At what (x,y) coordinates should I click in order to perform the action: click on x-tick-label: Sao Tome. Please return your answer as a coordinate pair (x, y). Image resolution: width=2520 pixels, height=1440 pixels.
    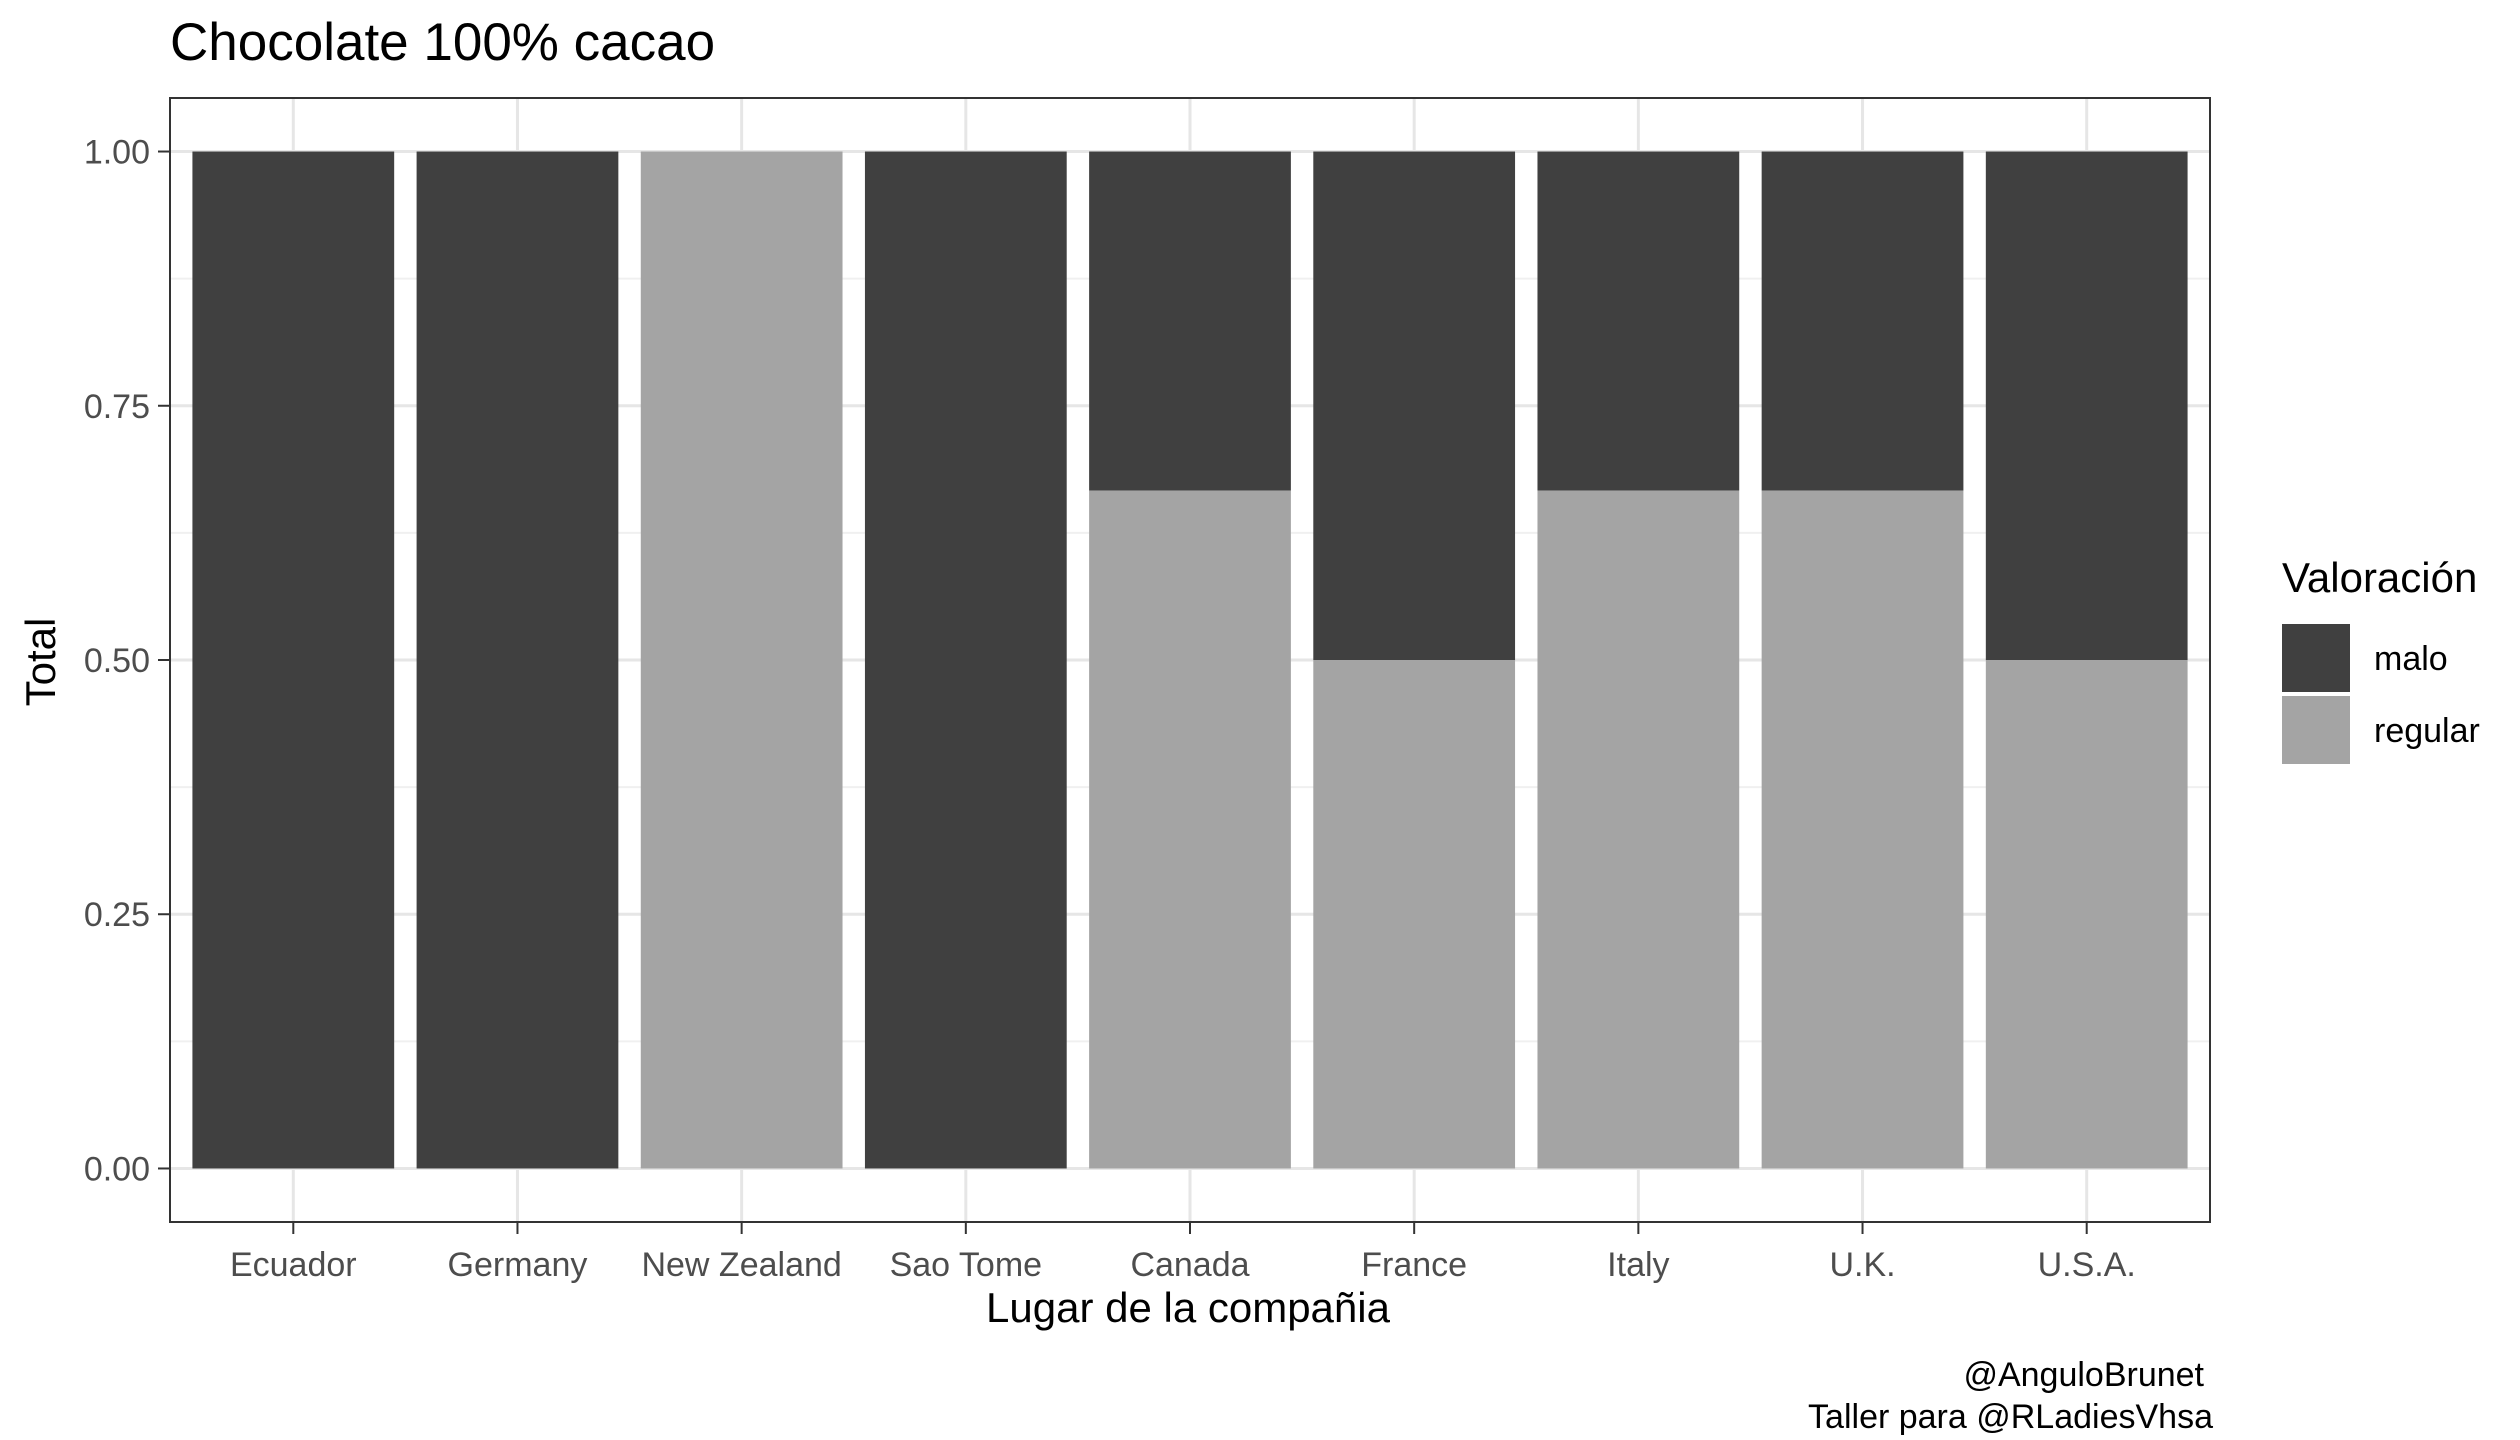
    Looking at the image, I should click on (966, 1265).